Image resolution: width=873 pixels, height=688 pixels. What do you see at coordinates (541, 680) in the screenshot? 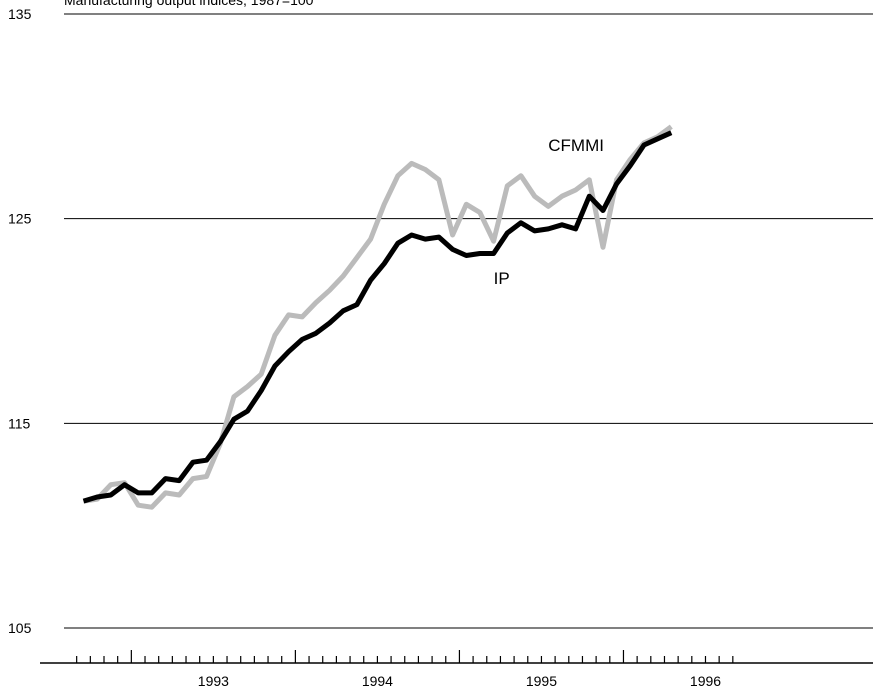
I see `x-tick-label-1995: 1995` at bounding box center [541, 680].